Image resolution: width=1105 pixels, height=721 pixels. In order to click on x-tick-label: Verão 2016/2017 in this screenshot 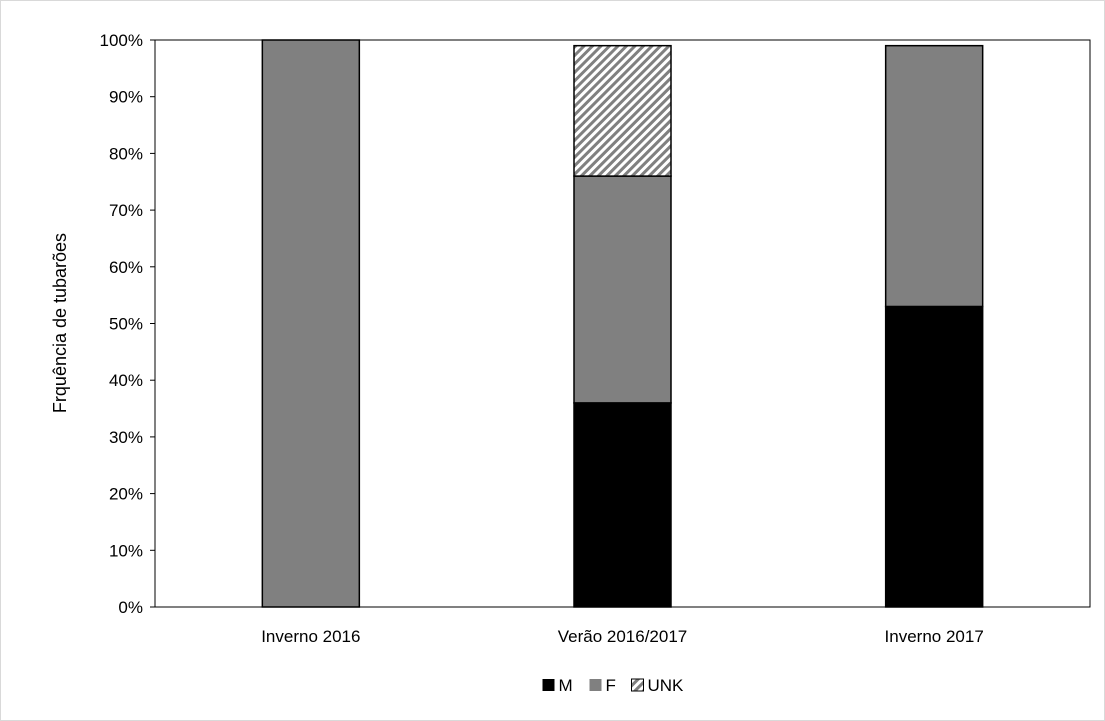, I will do `click(623, 636)`.